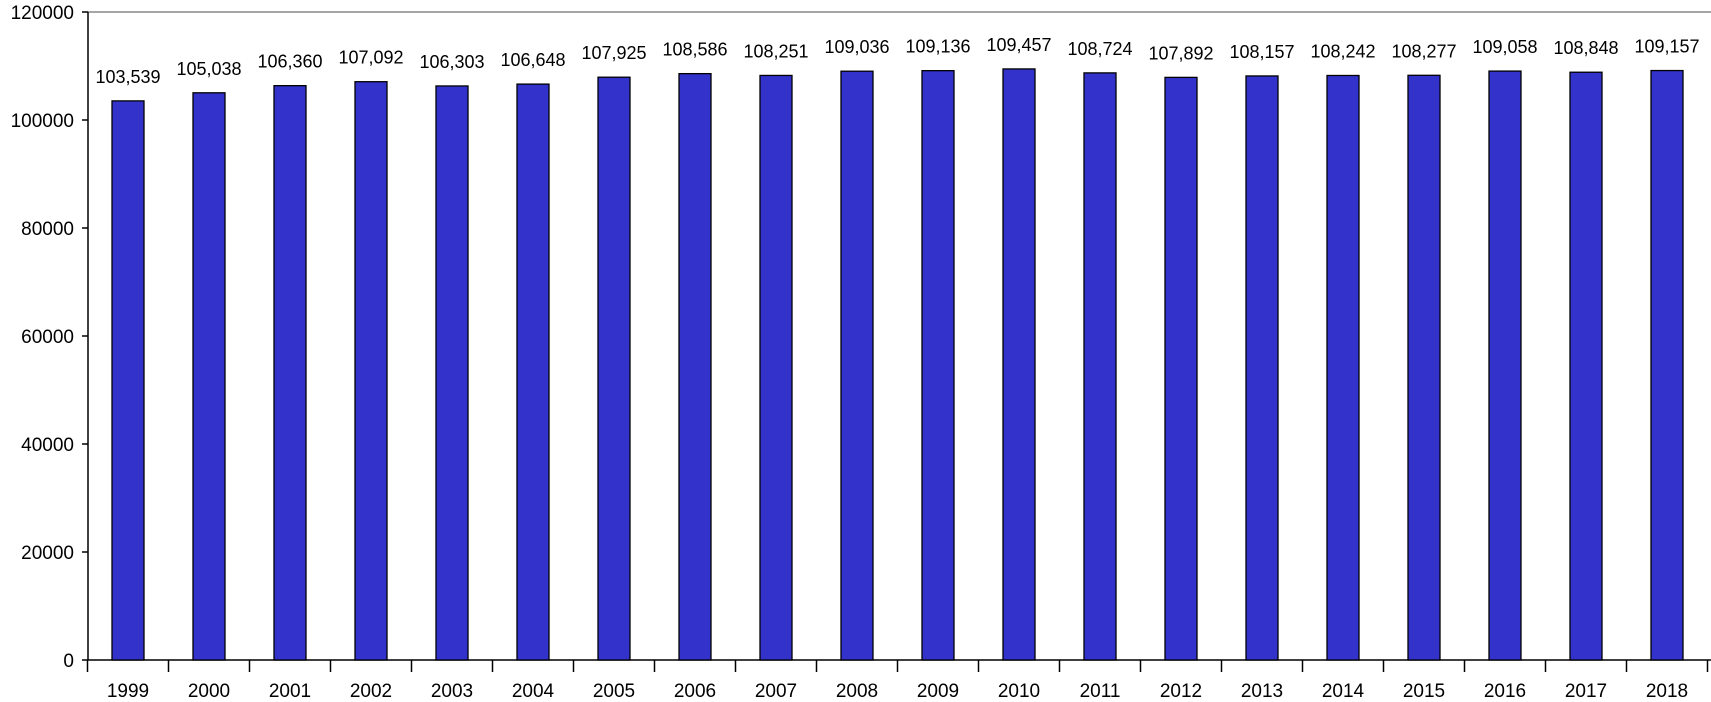  What do you see at coordinates (1262, 368) in the screenshot?
I see `bar-2013` at bounding box center [1262, 368].